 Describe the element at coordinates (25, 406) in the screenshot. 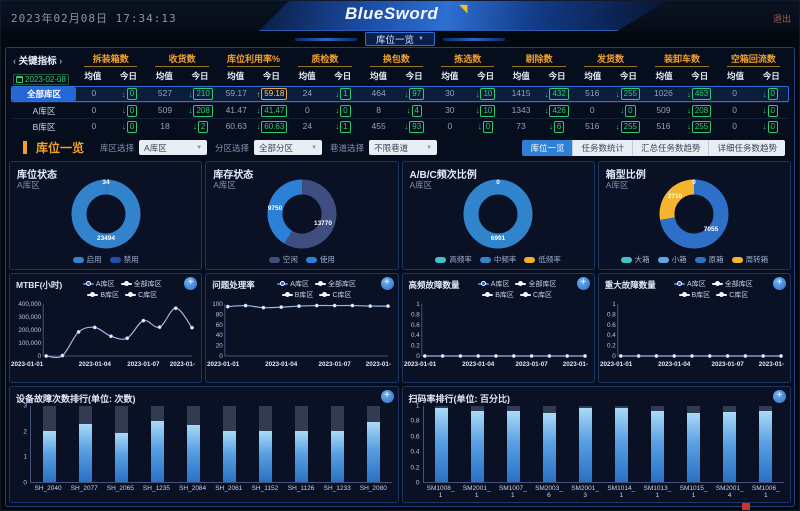

I see `bar-y-label: 3` at that location.